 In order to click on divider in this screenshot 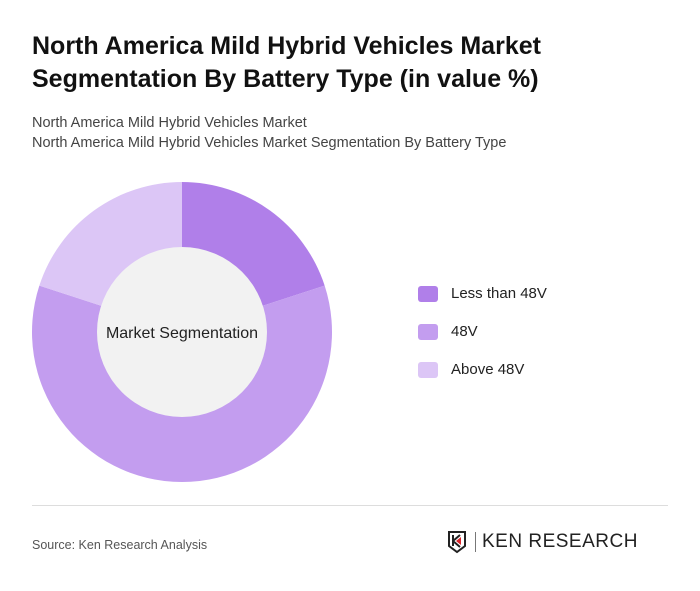, I will do `click(350, 505)`.